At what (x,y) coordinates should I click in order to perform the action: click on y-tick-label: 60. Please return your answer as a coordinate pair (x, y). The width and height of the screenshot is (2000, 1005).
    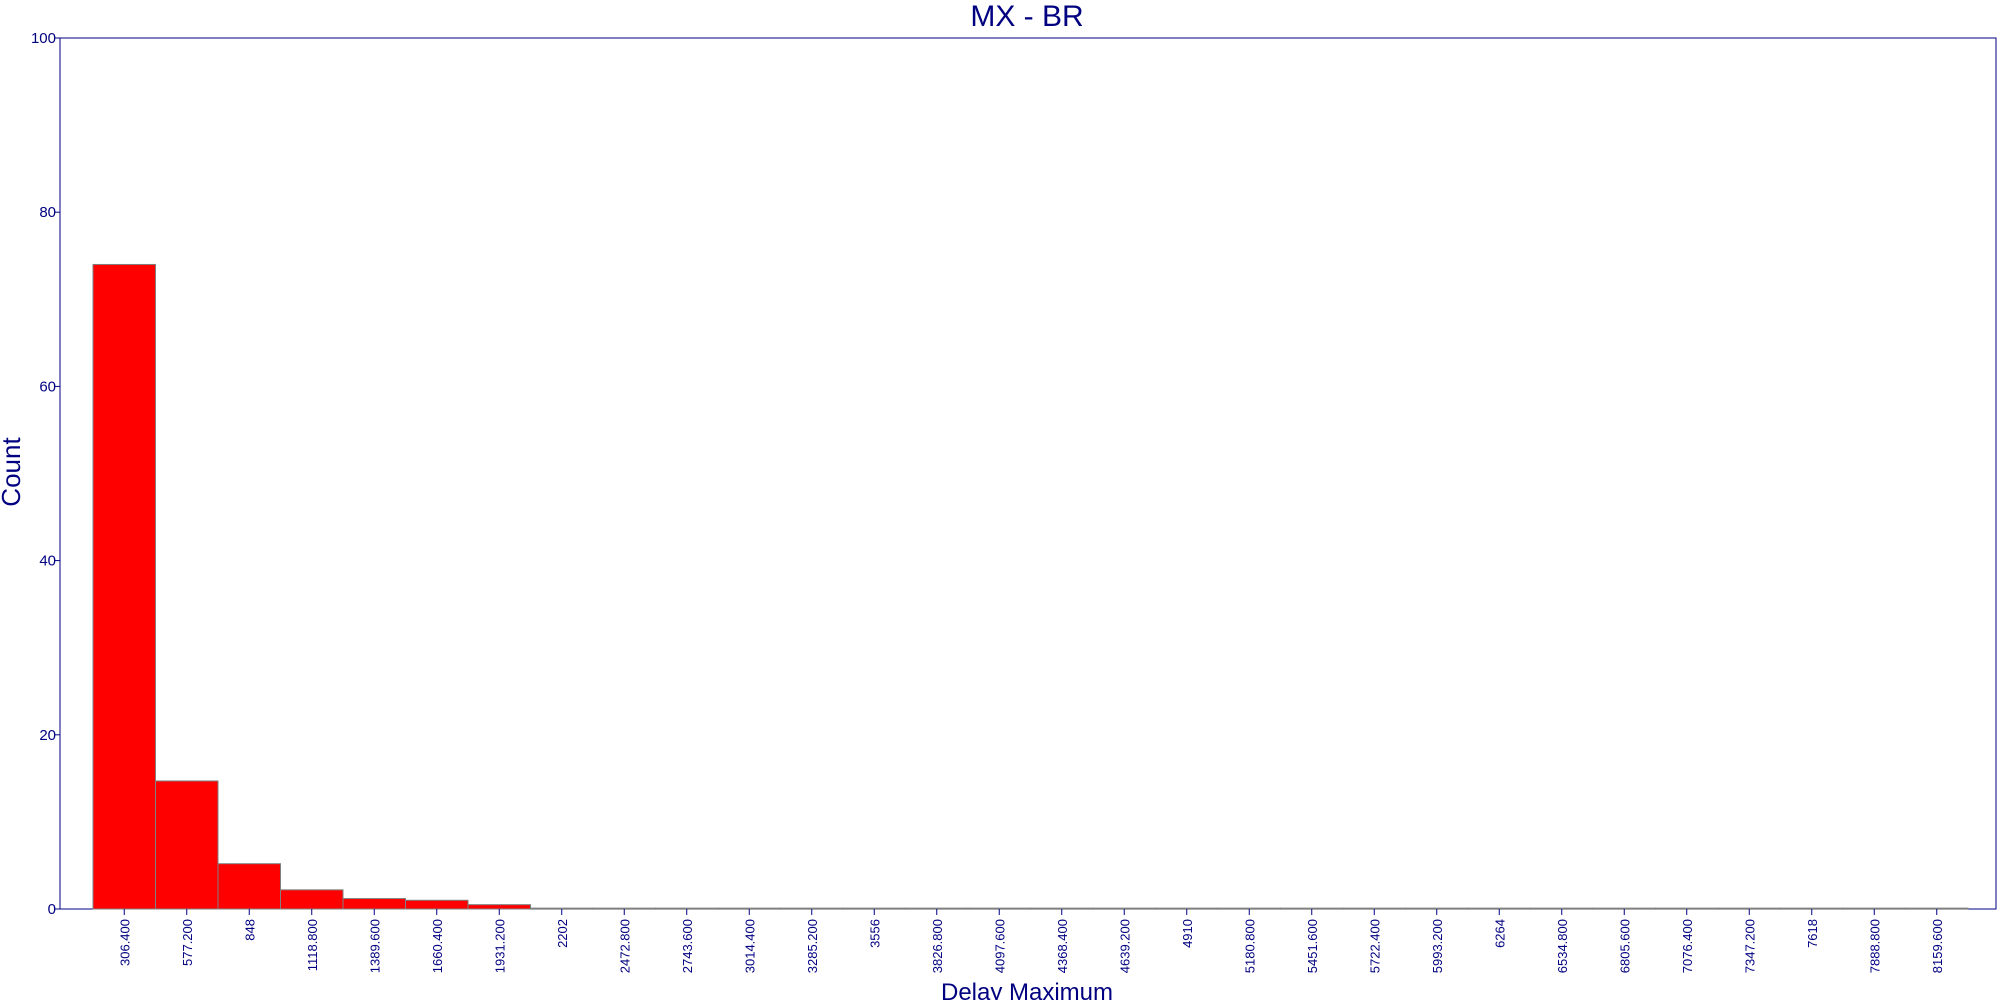
    Looking at the image, I should click on (47, 386).